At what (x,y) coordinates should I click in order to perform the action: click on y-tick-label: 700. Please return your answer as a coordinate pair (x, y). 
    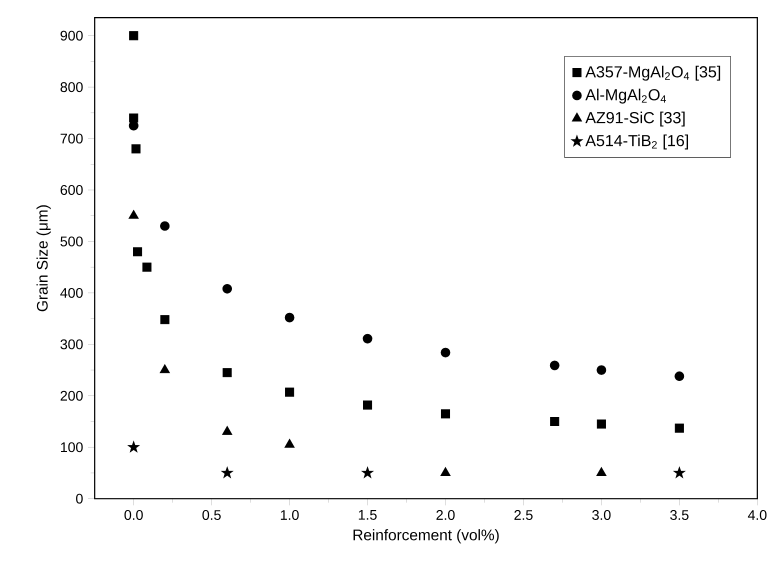
    Looking at the image, I should click on (71, 139).